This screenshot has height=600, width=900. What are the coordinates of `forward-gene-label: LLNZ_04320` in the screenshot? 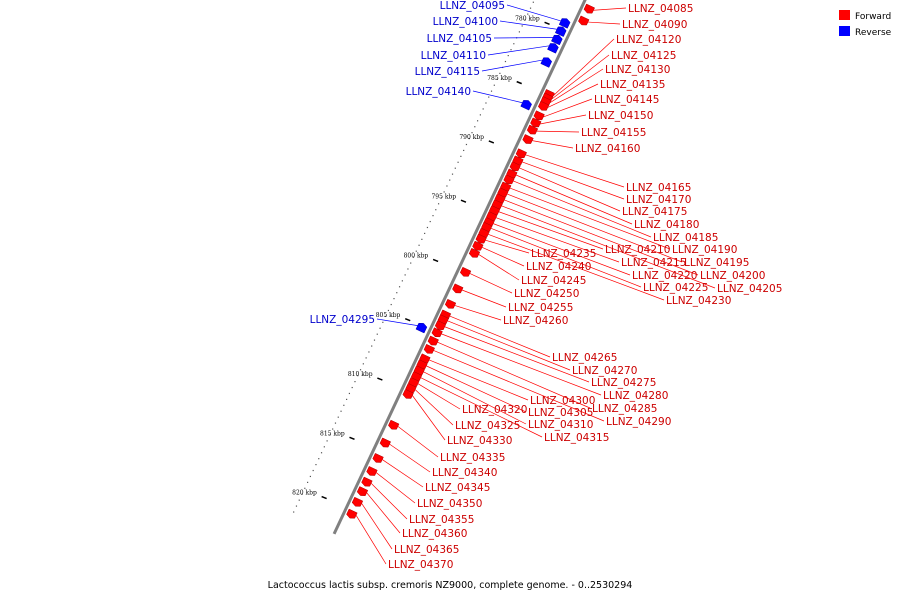 It's located at (494, 410).